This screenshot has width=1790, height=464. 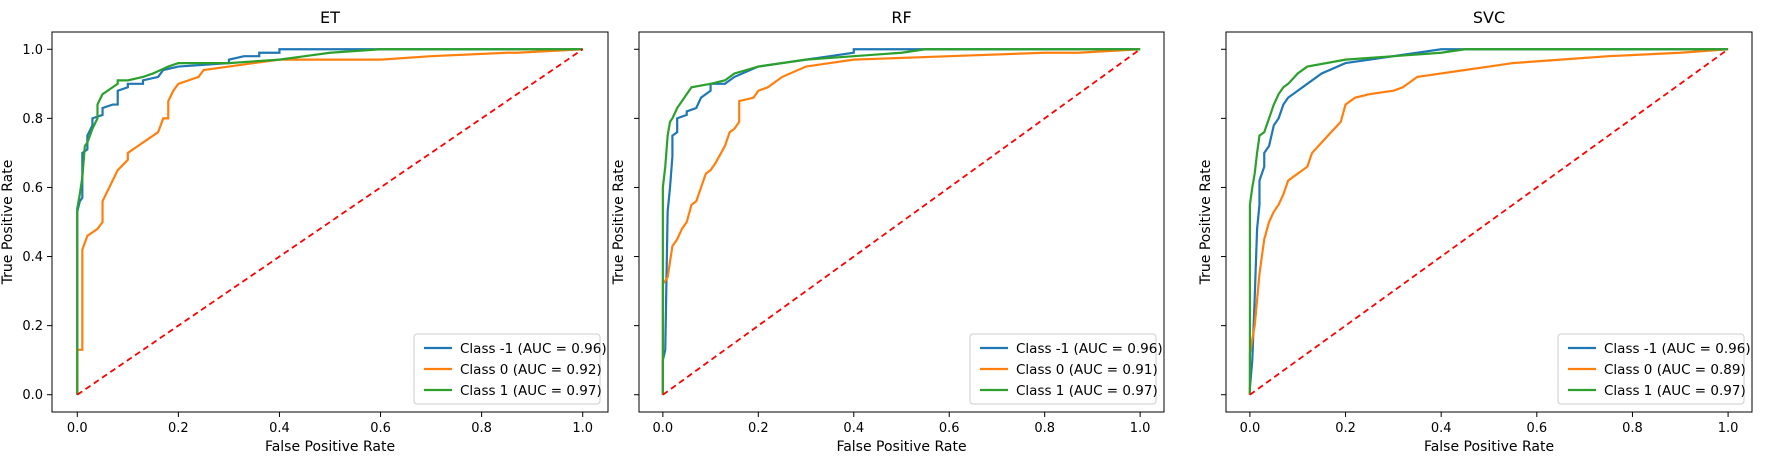 What do you see at coordinates (32, 326) in the screenshot?
I see `y-tick-label: 0.2` at bounding box center [32, 326].